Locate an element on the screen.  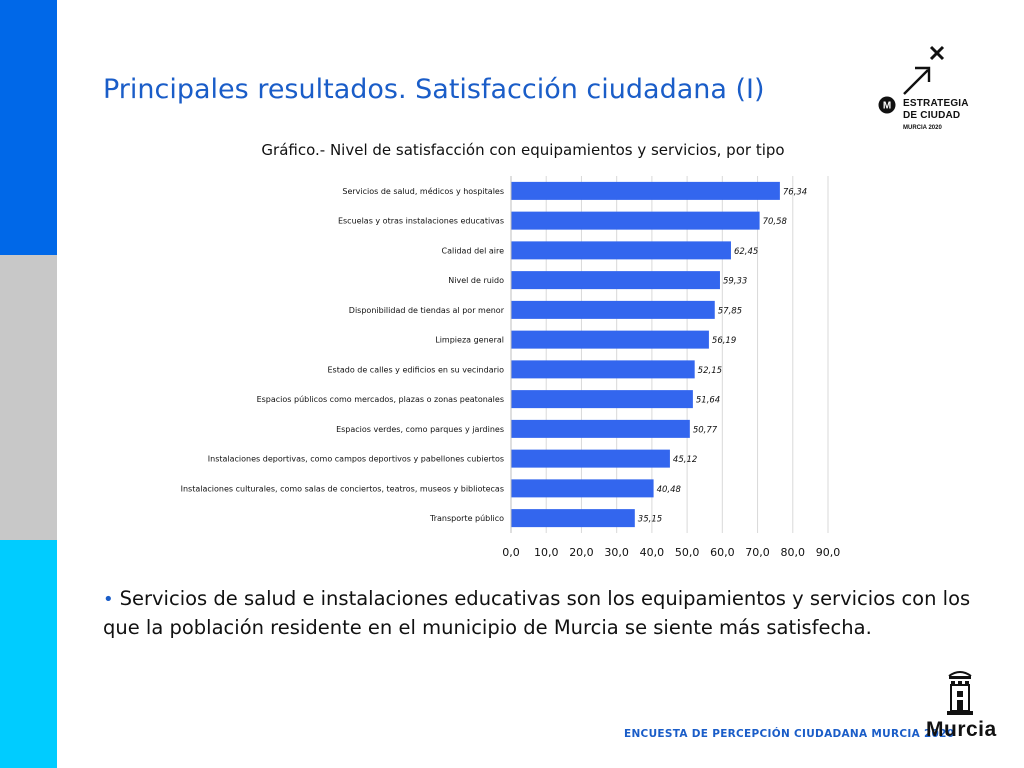
x-tick-label: 80,0 is located at coordinates (793, 552).